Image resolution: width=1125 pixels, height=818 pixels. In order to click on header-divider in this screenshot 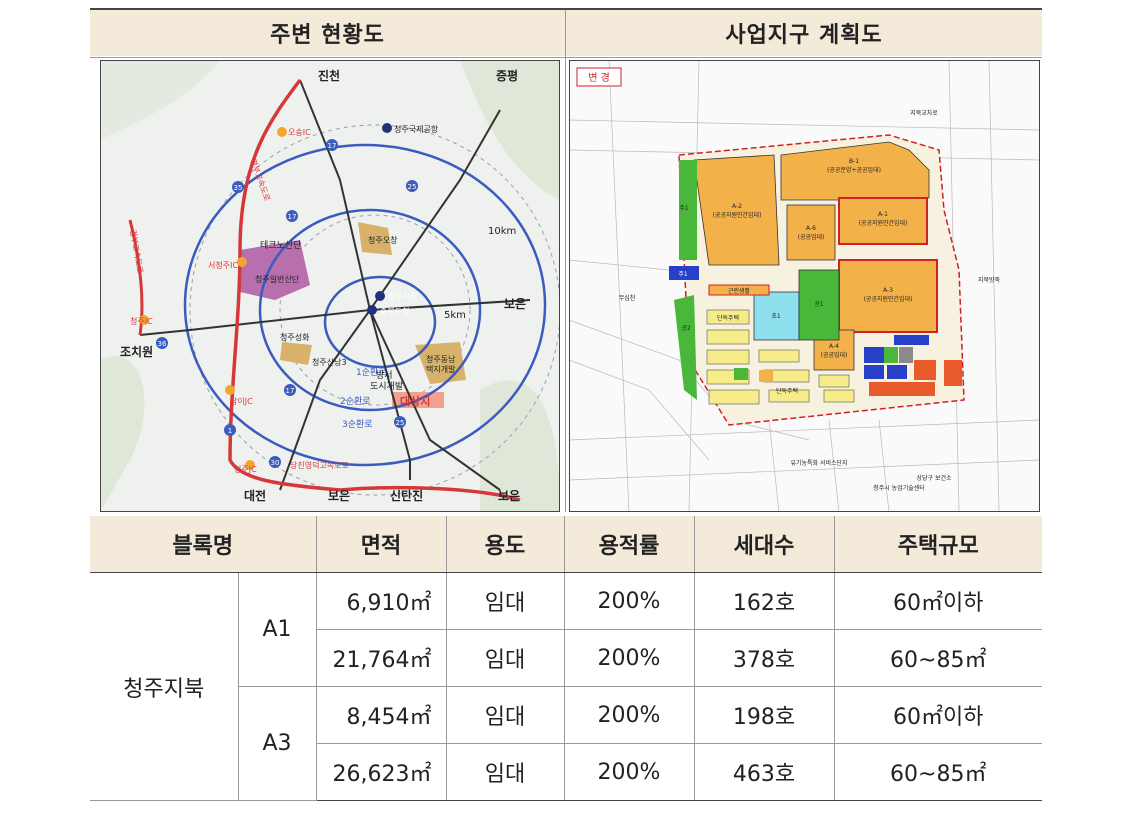, I will do `click(565, 261)`.